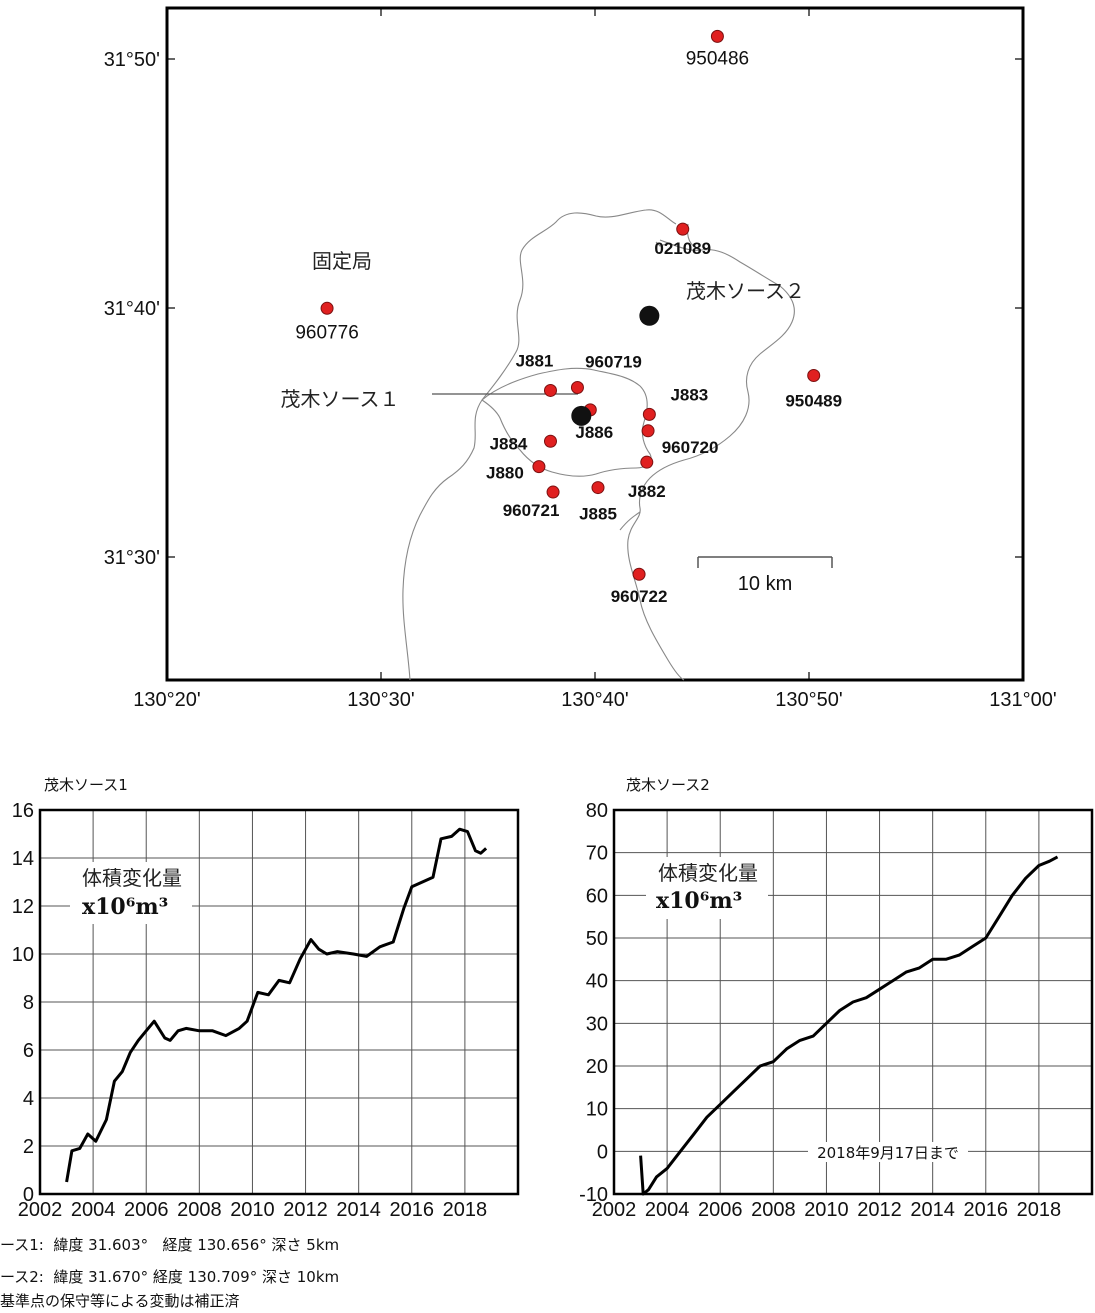 The height and width of the screenshot is (1313, 1095). Describe the element at coordinates (597, 854) in the screenshot. I see `y-tick-label: 70` at that location.